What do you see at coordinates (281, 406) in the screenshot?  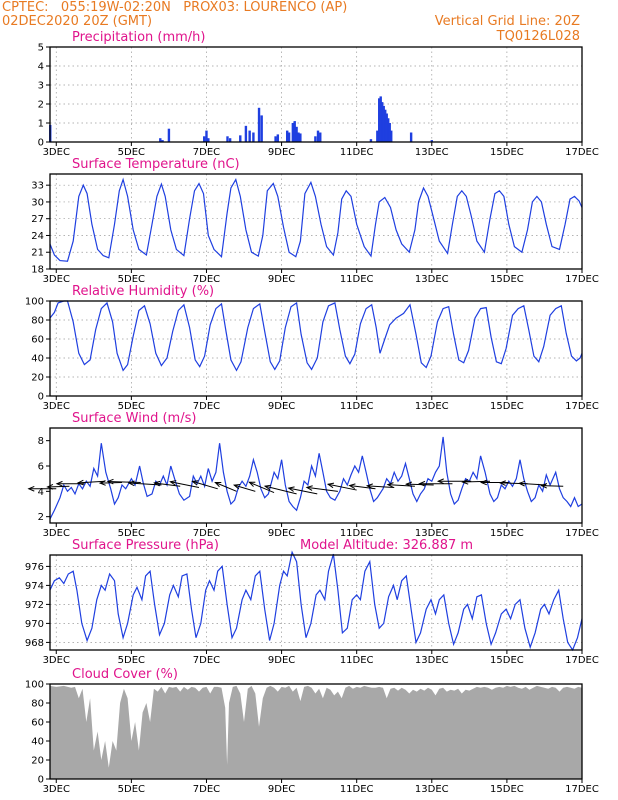 I see `rh-xtick-label: 9DEC` at bounding box center [281, 406].